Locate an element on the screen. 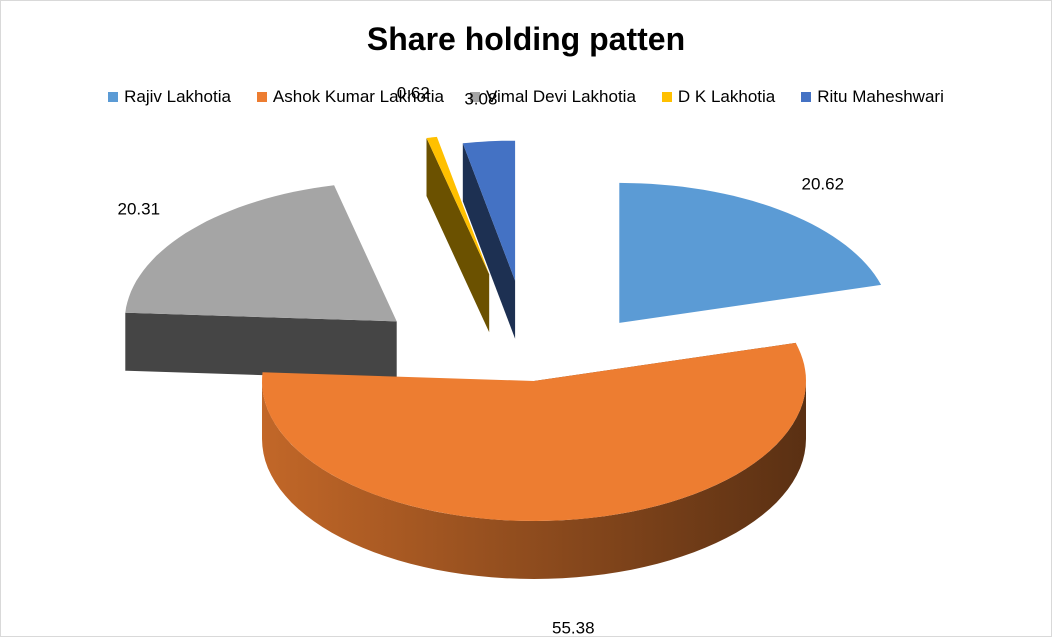 The image size is (1052, 637). legend-label: Ashok Kumar Lakhotia is located at coordinates (358, 96).